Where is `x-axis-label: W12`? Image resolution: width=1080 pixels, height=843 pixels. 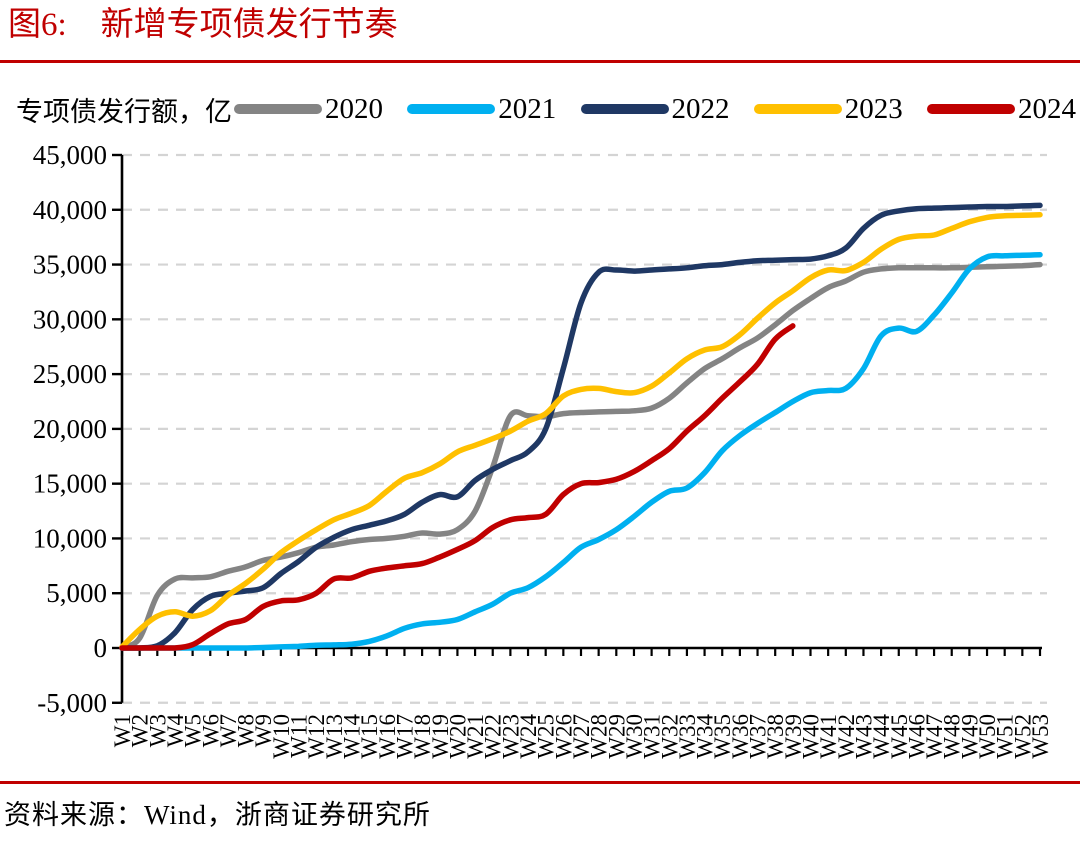
x-axis-label: W12 is located at coordinates (316, 736).